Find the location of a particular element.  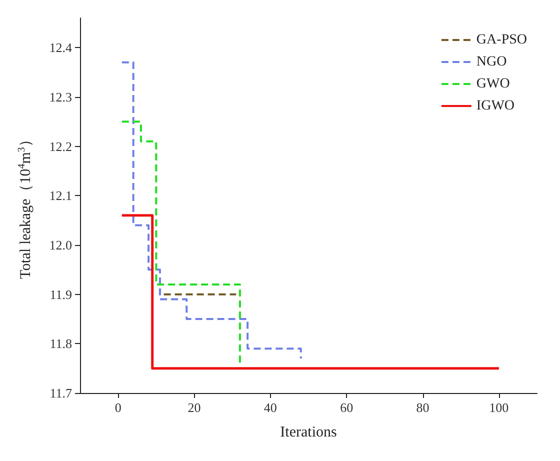

y-tick-label: 12.2 is located at coordinates (60, 146).